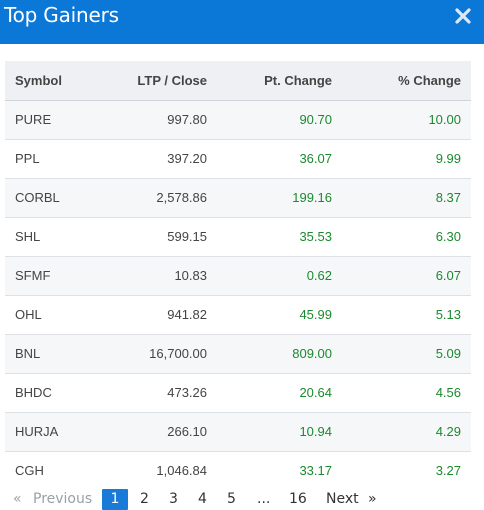 The width and height of the screenshot is (484, 510). I want to click on modal-header: Top Gainers, so click(242, 22).